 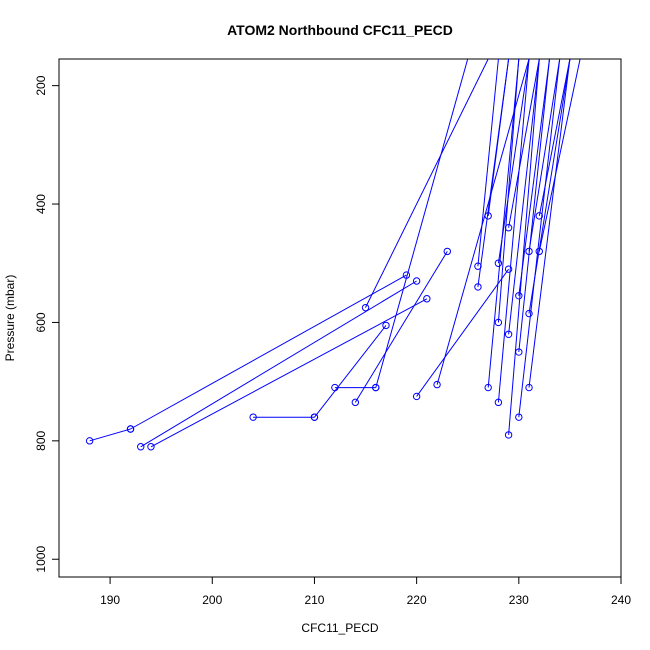 What do you see at coordinates (41, 441) in the screenshot?
I see `y-tick-label: 800` at bounding box center [41, 441].